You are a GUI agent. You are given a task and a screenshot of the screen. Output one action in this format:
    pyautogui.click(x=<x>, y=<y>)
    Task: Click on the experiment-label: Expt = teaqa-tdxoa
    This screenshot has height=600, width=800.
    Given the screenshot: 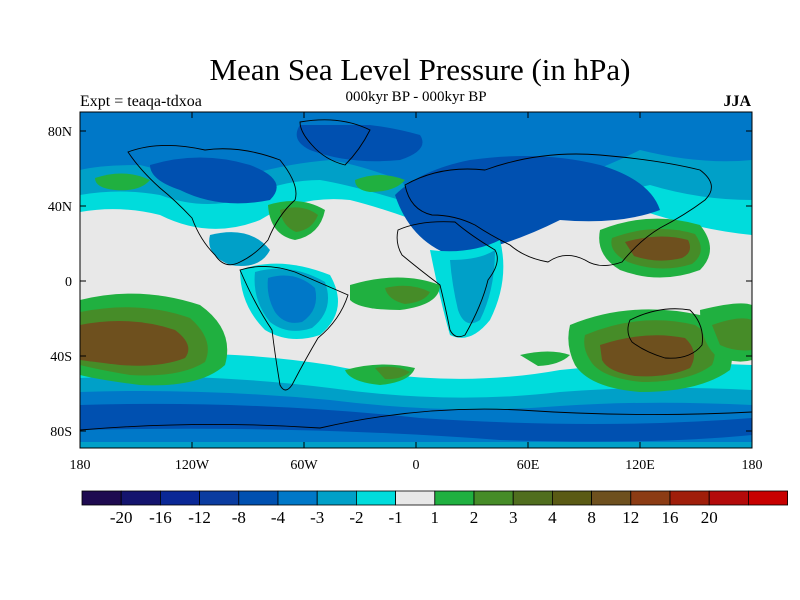 What is the action you would take?
    pyautogui.click(x=141, y=101)
    